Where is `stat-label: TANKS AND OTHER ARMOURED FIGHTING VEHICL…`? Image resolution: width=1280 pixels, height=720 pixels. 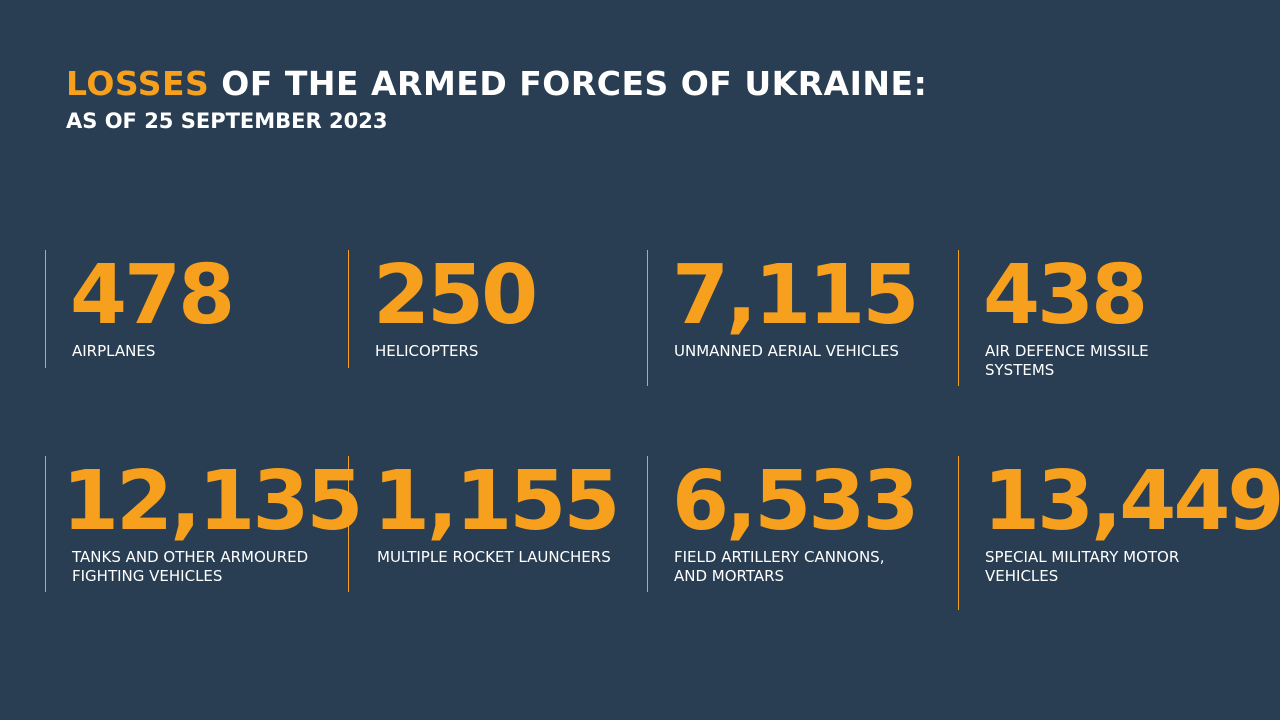
stat-label: TANKS AND OTHER ARMOURED FIGHTING VEHICL… is located at coordinates (190, 567).